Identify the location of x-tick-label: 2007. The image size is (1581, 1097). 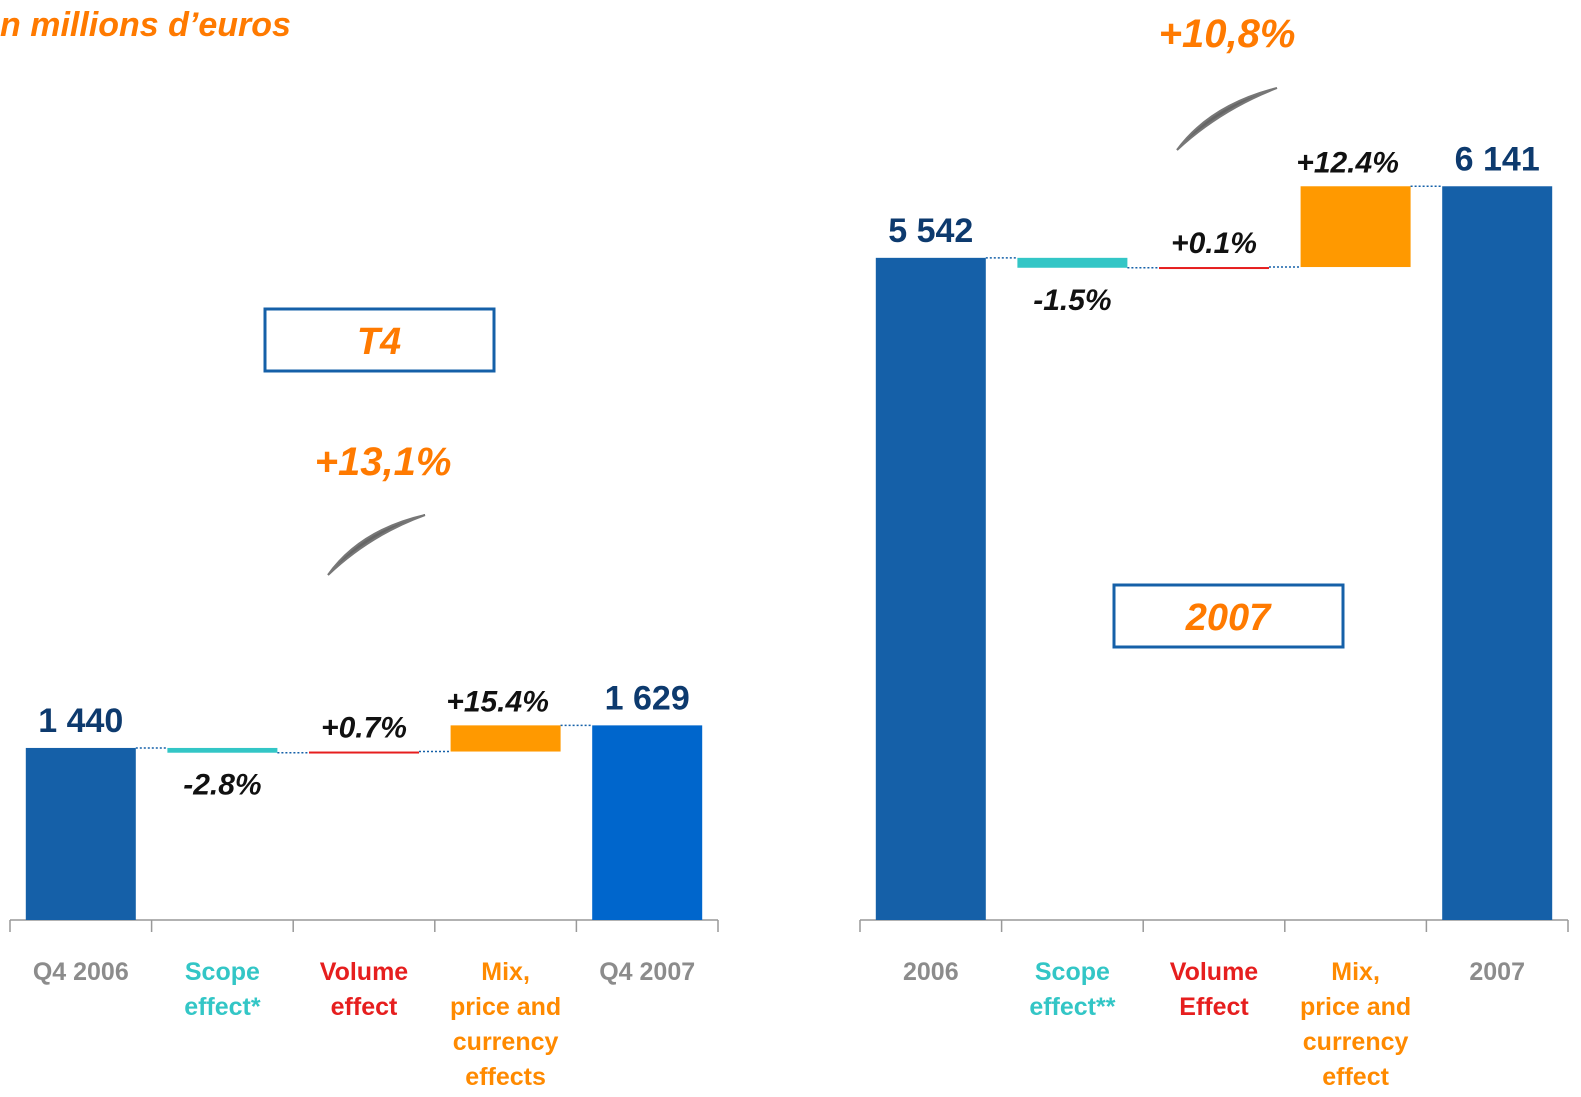
(1497, 972).